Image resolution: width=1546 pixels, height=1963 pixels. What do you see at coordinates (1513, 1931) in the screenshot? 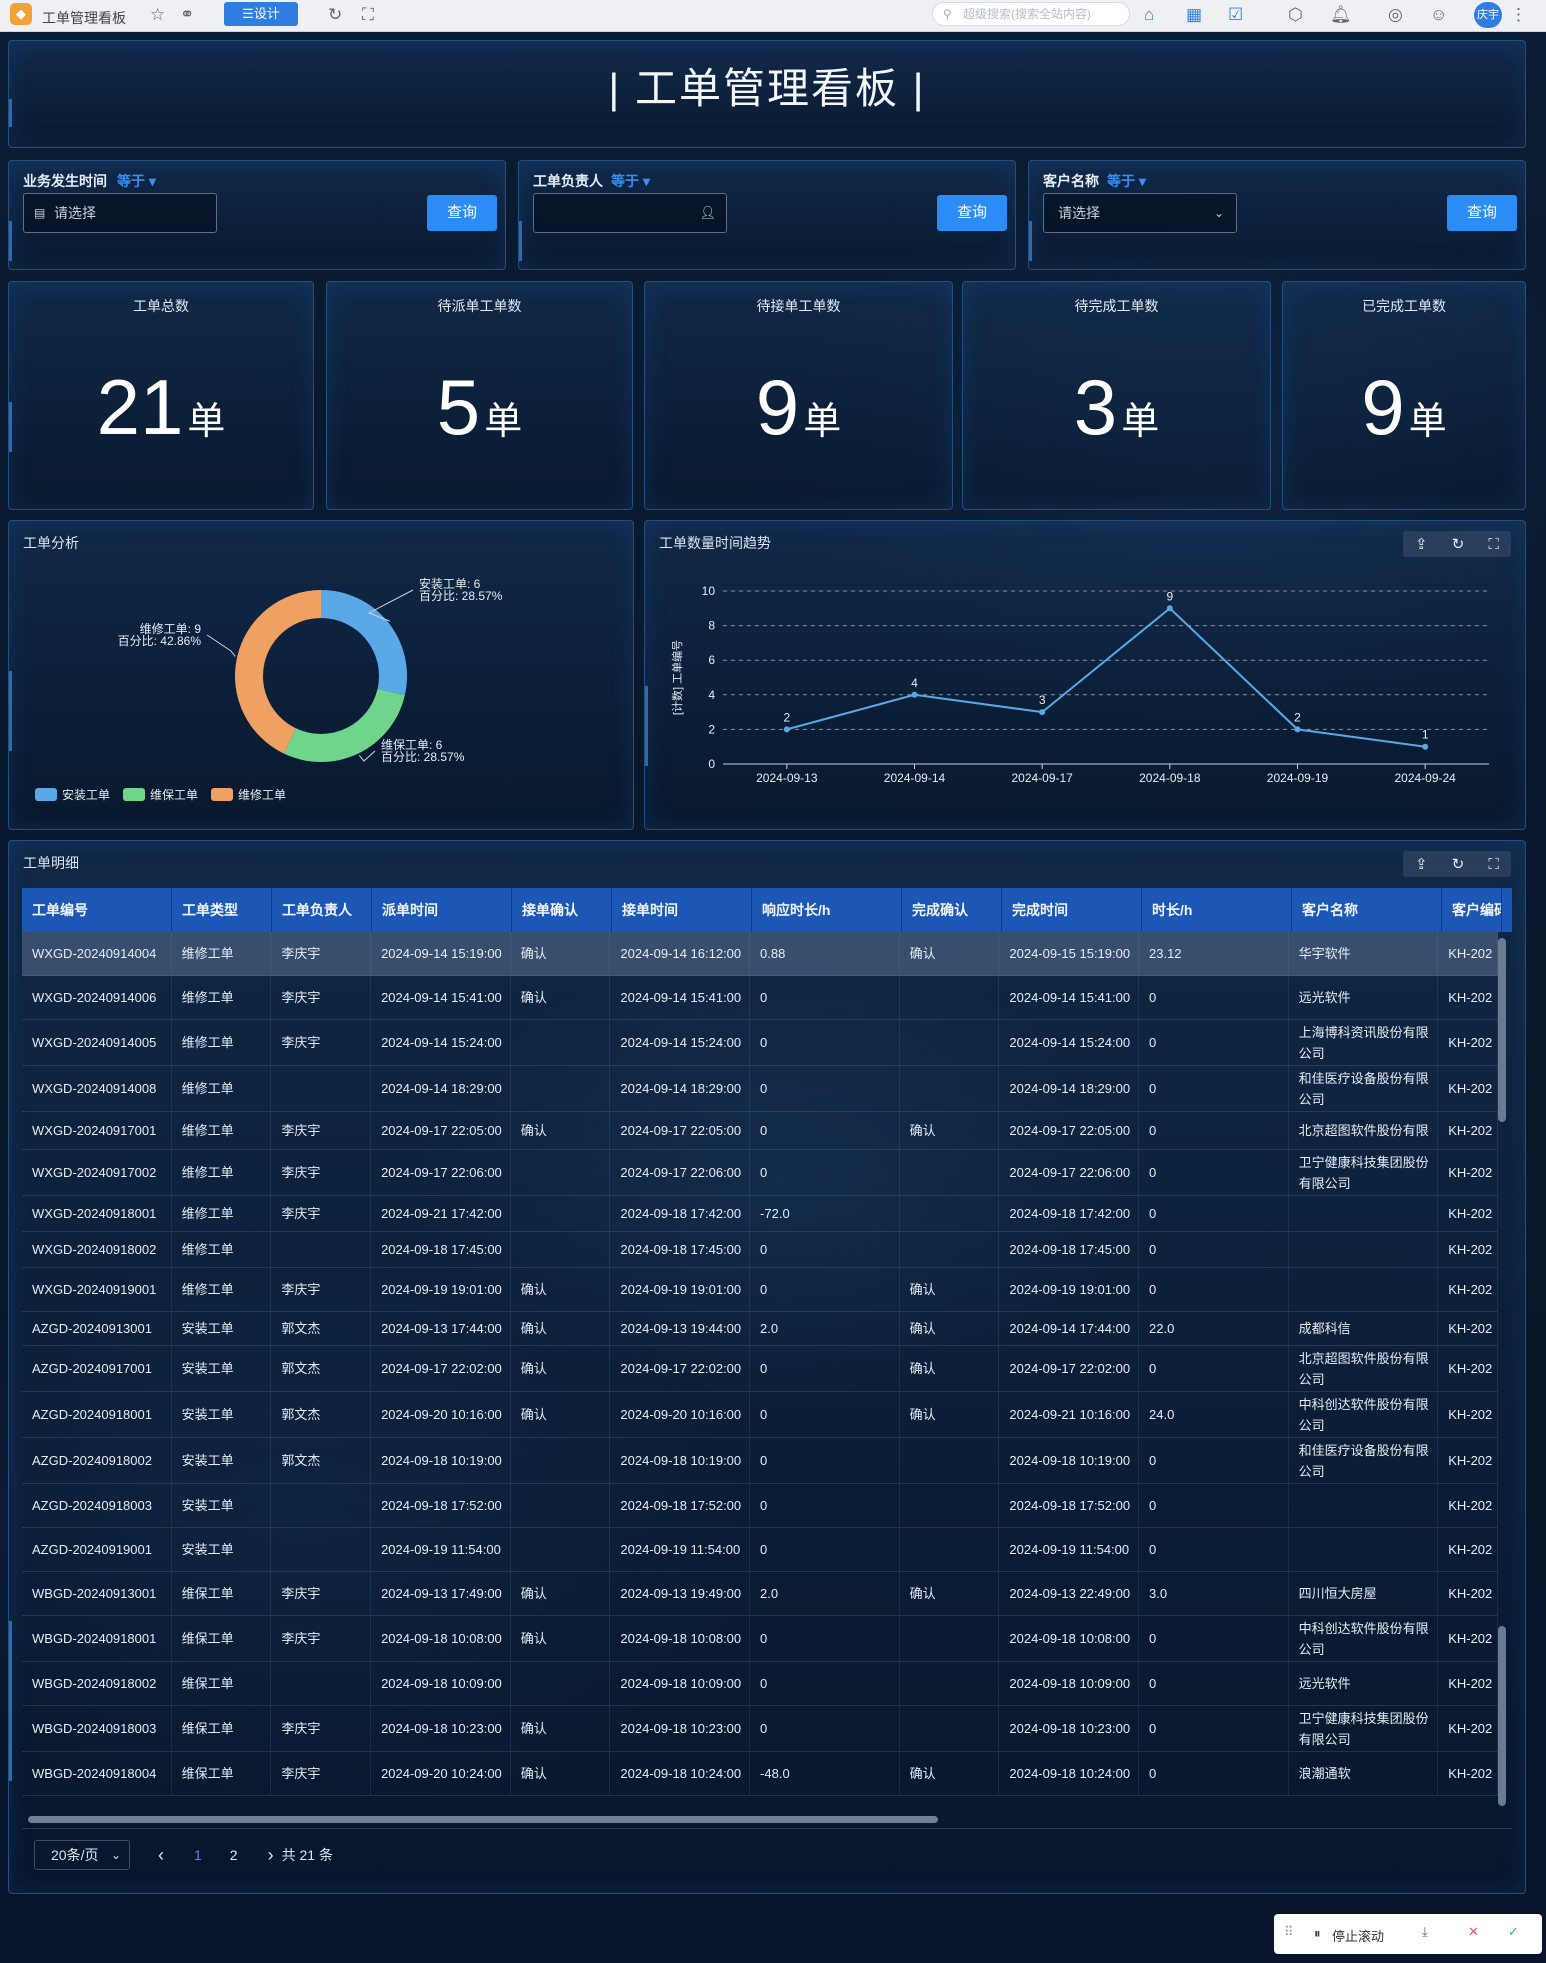
I see `check-icon: ✓` at bounding box center [1513, 1931].